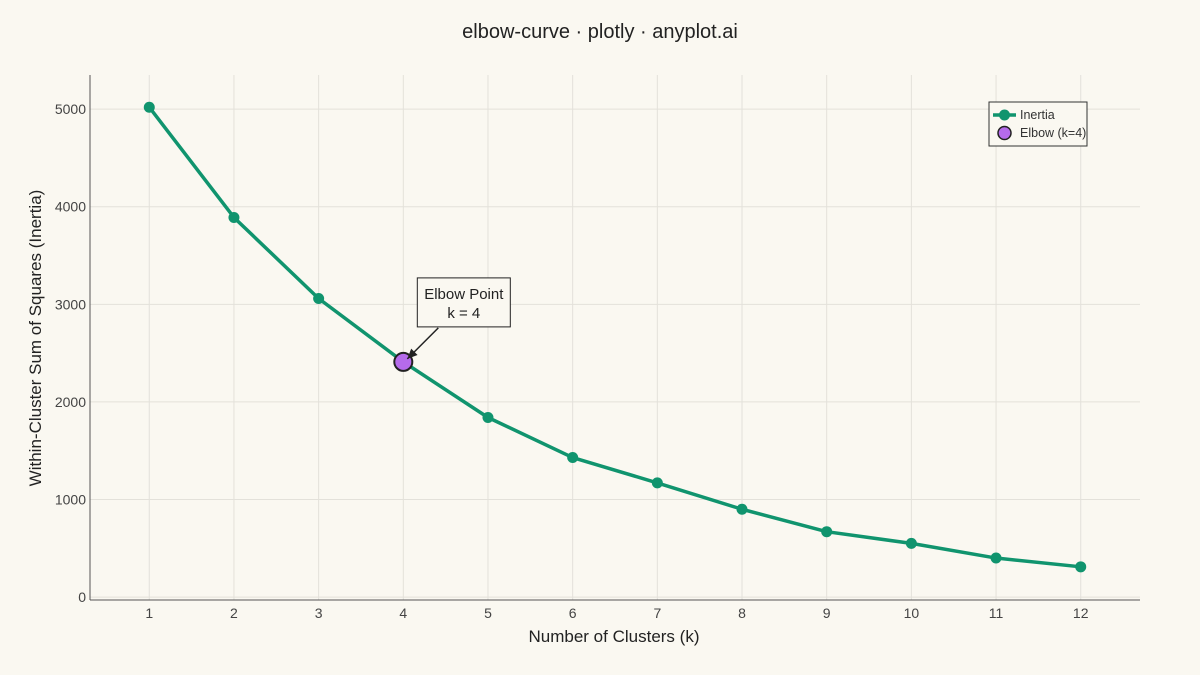  I want to click on annotation-arrowhead, so click(412, 353).